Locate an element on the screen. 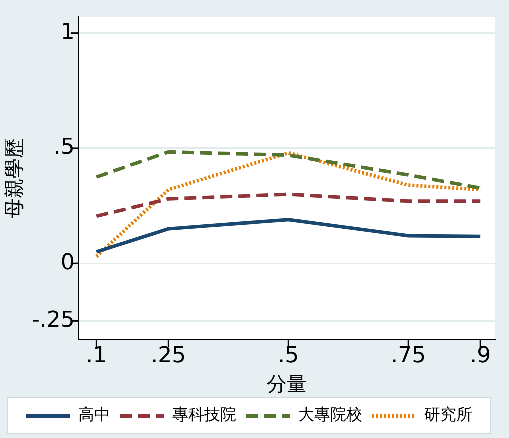 This screenshot has width=509, height=438. legend-label: 研究所 is located at coordinates (448, 414).